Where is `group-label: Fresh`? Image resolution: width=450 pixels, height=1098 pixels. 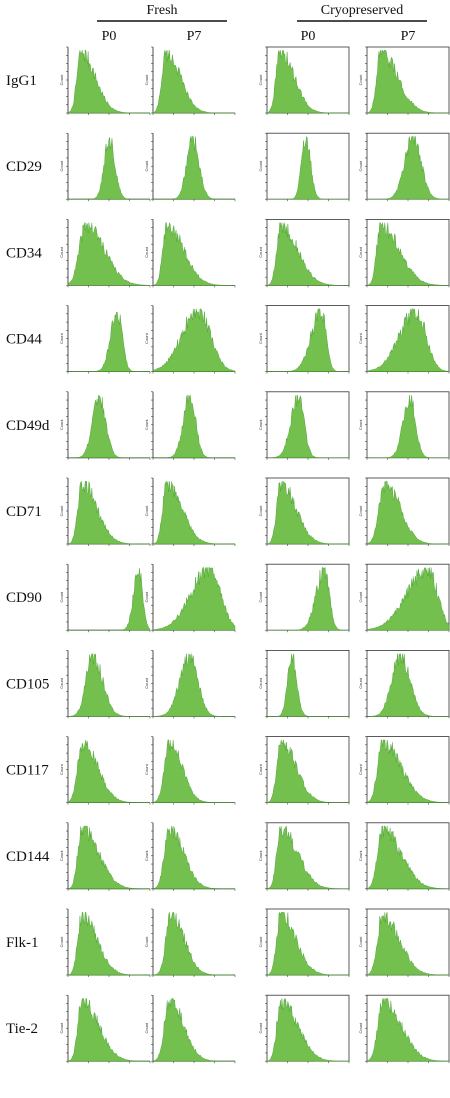 group-label: Fresh is located at coordinates (161, 10).